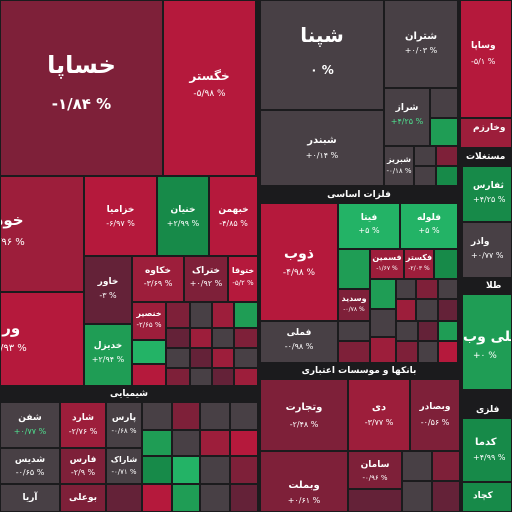  I want to click on tile-kaveh: کدما +۴/۹۹ %, so click(487, 450).